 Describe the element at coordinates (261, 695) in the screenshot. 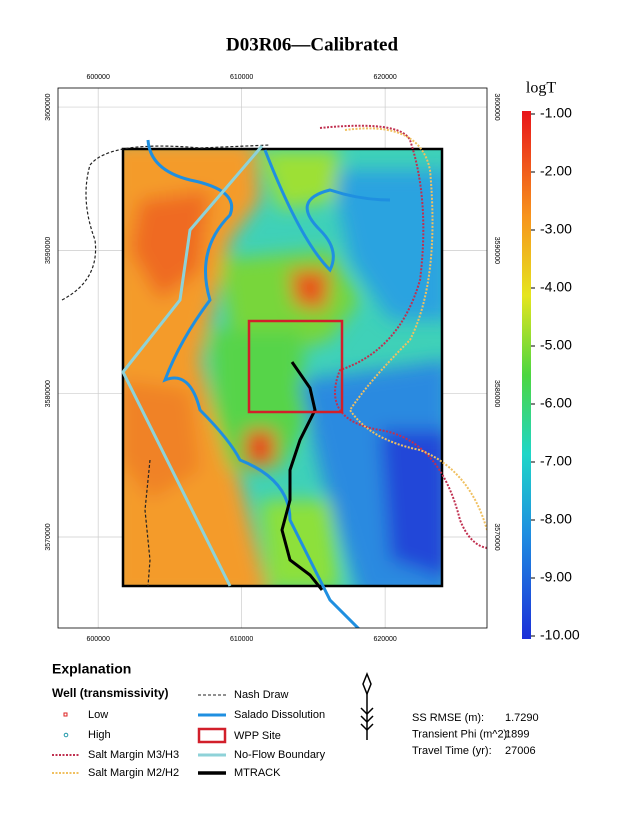

I see `legend-label: Nash Draw` at that location.